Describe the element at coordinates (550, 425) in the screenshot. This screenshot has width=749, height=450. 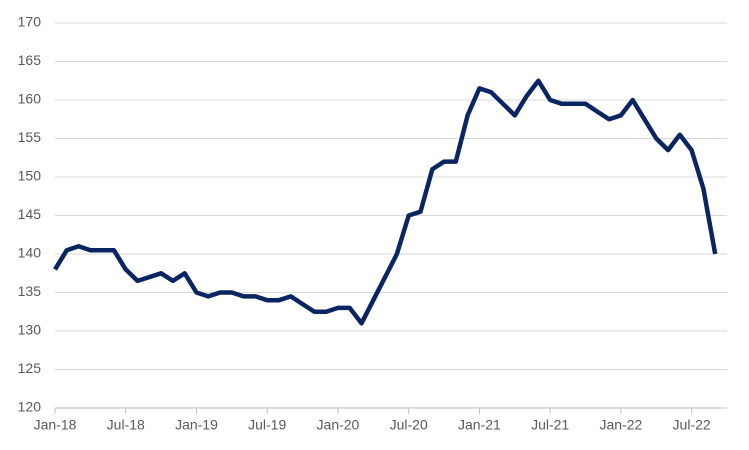
I see `x-tick-label: Jul-21` at that location.